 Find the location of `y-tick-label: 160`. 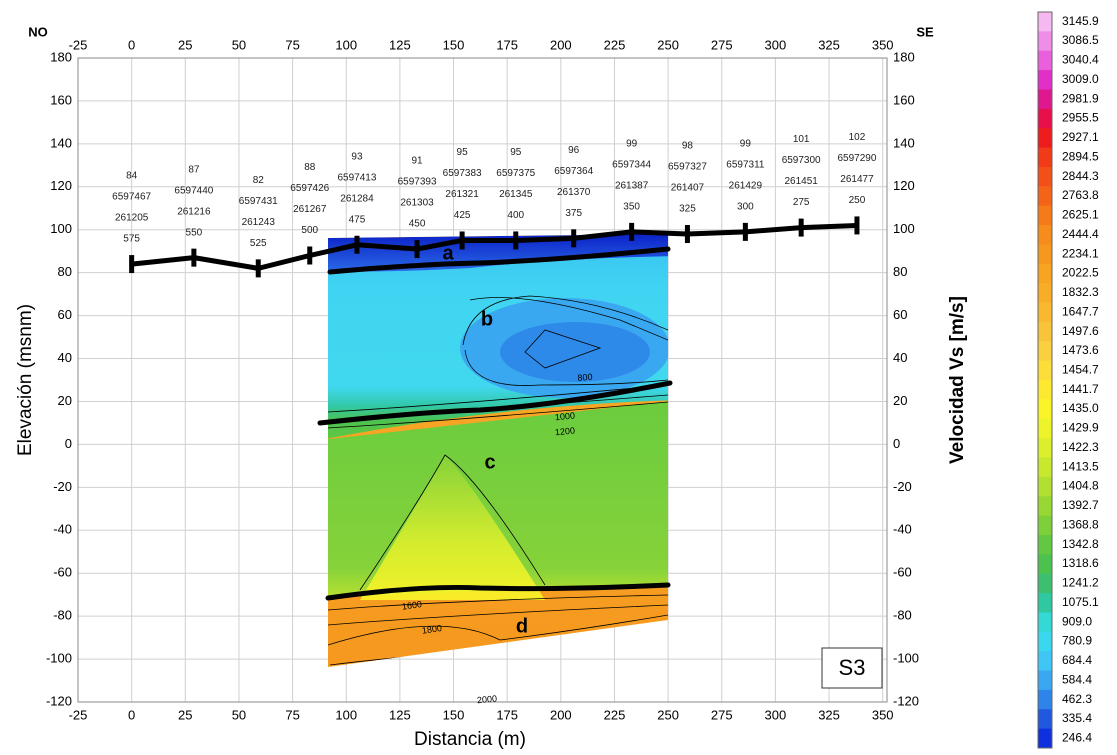

y-tick-label: 160 is located at coordinates (61, 99).